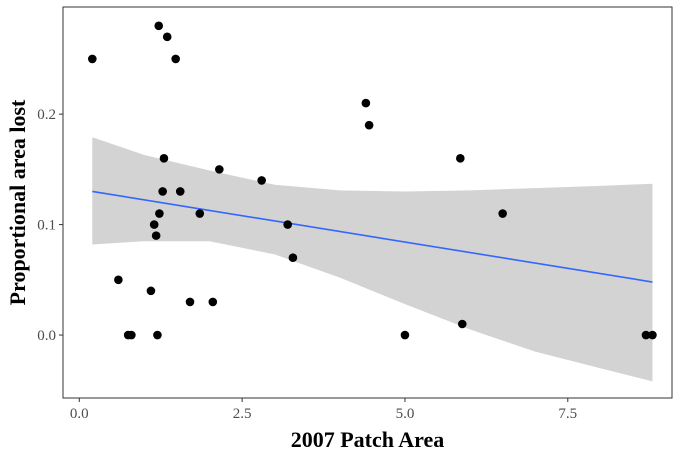 This screenshot has height=457, width=680. Describe the element at coordinates (46, 115) in the screenshot. I see `y-tick-label: 0.2` at that location.